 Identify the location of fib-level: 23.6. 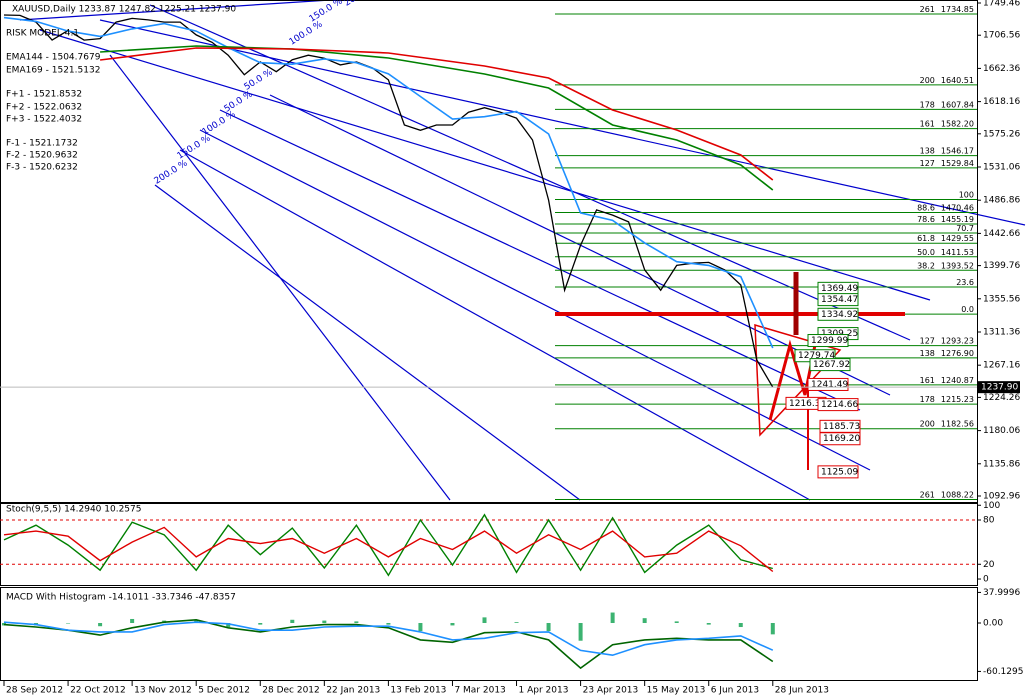
(965, 282).